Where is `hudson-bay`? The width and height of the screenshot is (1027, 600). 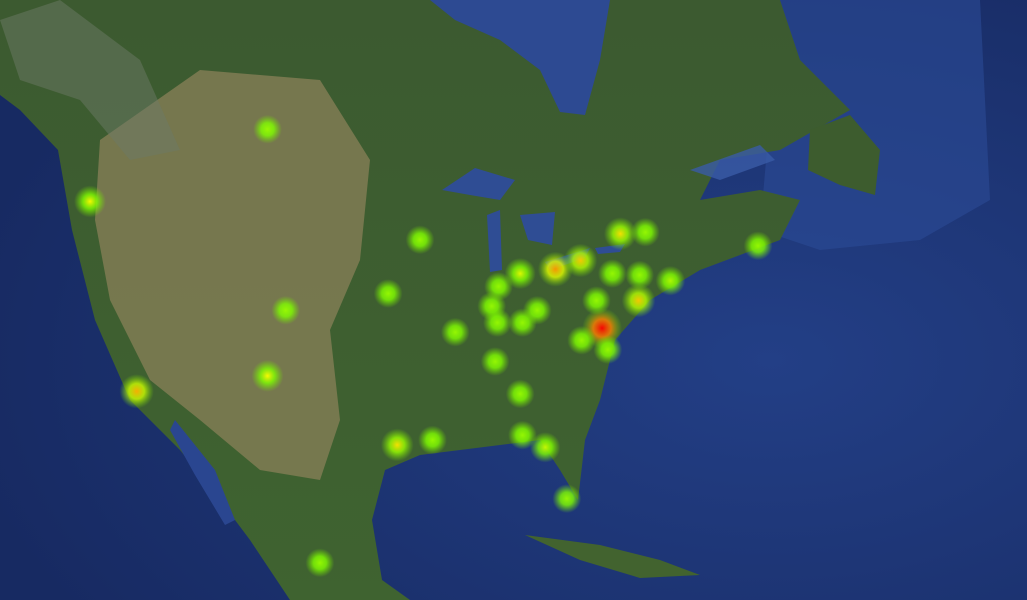 hudson-bay is located at coordinates (520, 57).